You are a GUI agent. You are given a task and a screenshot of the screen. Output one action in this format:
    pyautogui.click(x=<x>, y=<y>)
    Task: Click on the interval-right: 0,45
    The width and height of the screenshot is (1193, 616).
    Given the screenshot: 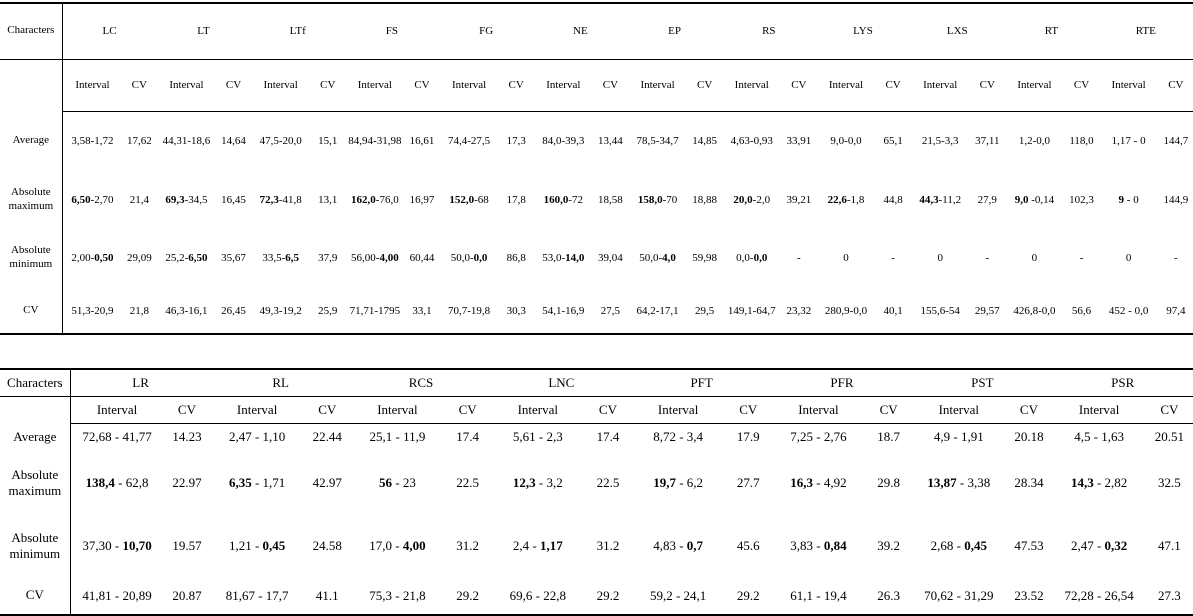 What is the action you would take?
    pyautogui.click(x=975, y=545)
    